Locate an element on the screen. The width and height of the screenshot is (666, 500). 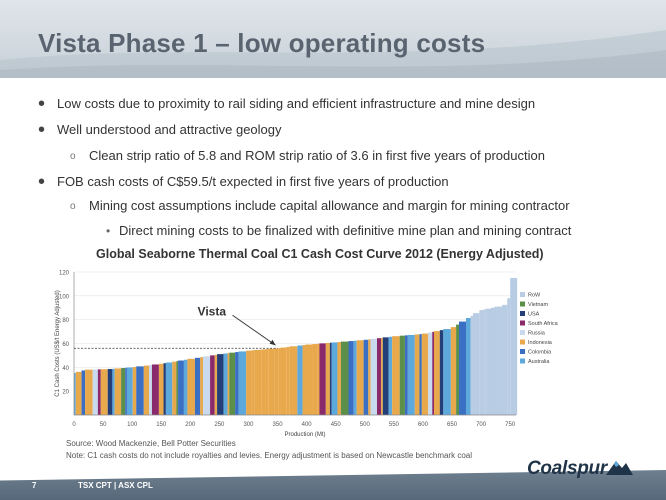
ticker-label: TSX CPT | ASX CPL is located at coordinates (115, 485).